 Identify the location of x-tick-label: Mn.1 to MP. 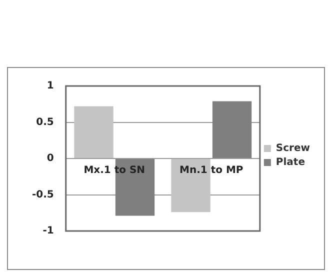
(212, 170).